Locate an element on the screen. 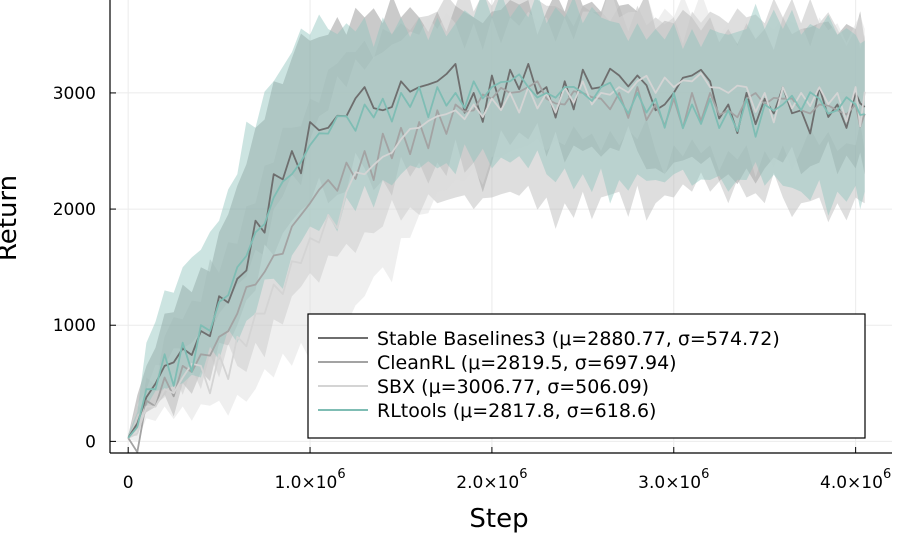 The height and width of the screenshot is (542, 912). x-tick-label-1: 1.0×10⁶ is located at coordinates (309, 480).